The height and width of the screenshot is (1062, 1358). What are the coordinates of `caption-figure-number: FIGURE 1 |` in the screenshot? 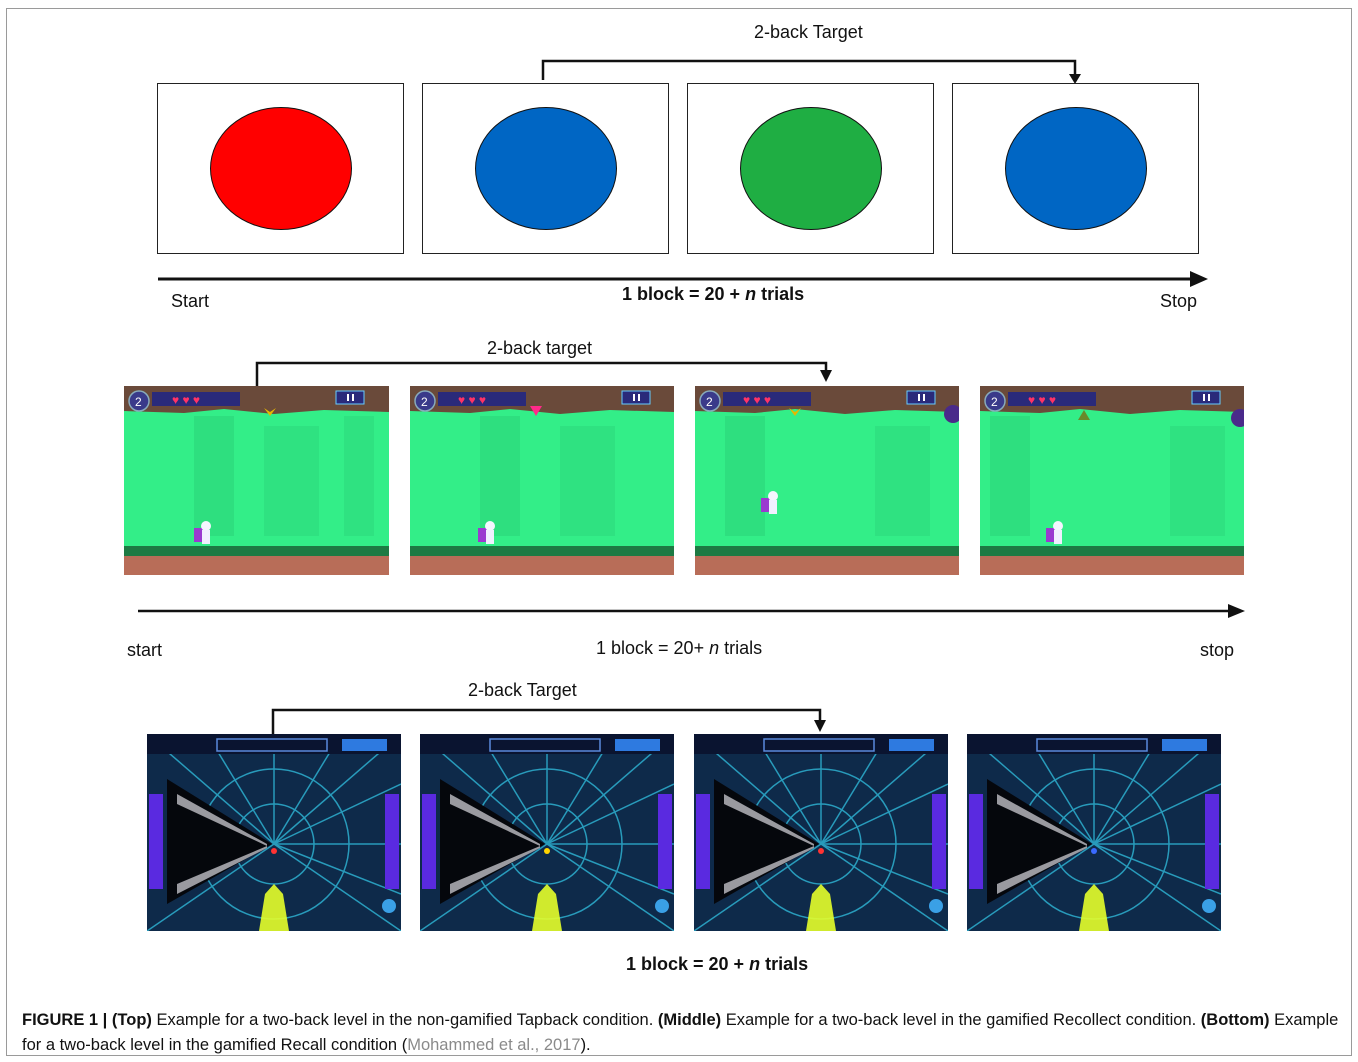 It's located at (67, 1020).